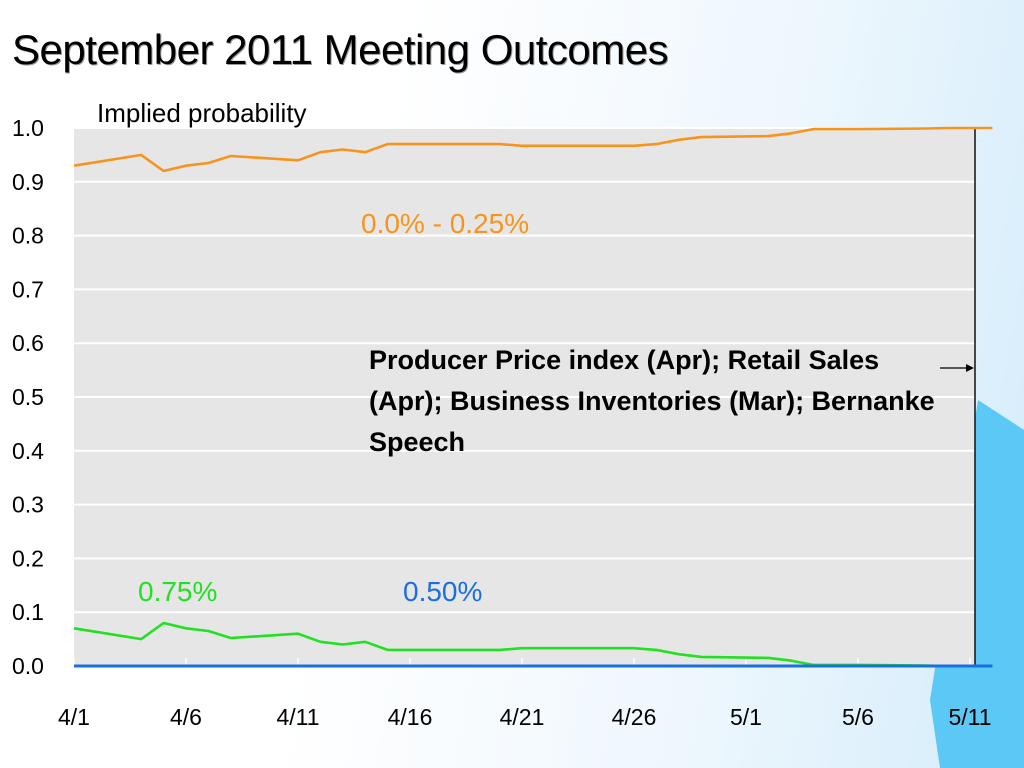  What do you see at coordinates (746, 717) in the screenshot?
I see `x-tick-label: 5/1` at bounding box center [746, 717].